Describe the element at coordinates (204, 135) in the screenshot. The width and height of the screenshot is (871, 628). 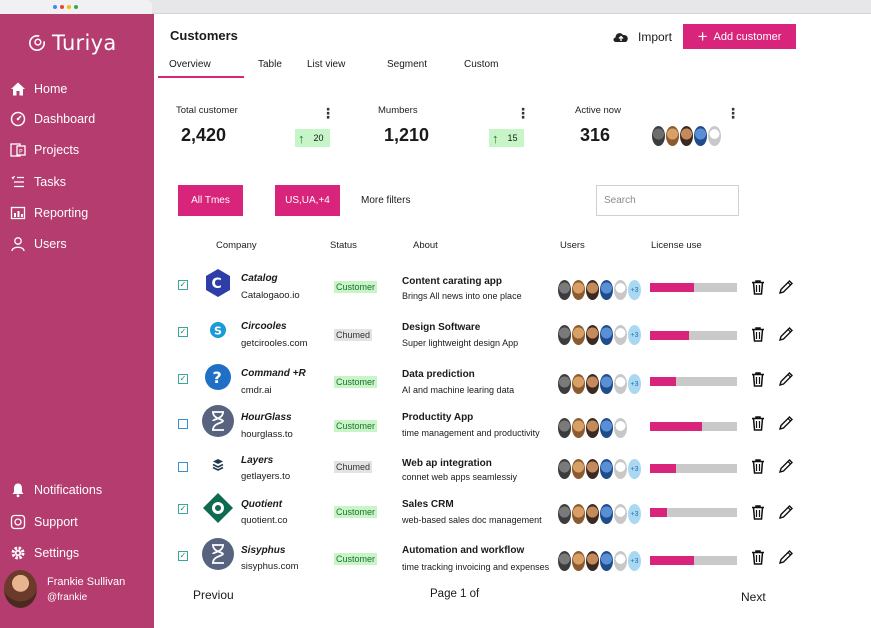
I see `stat-value: 2,420` at that location.